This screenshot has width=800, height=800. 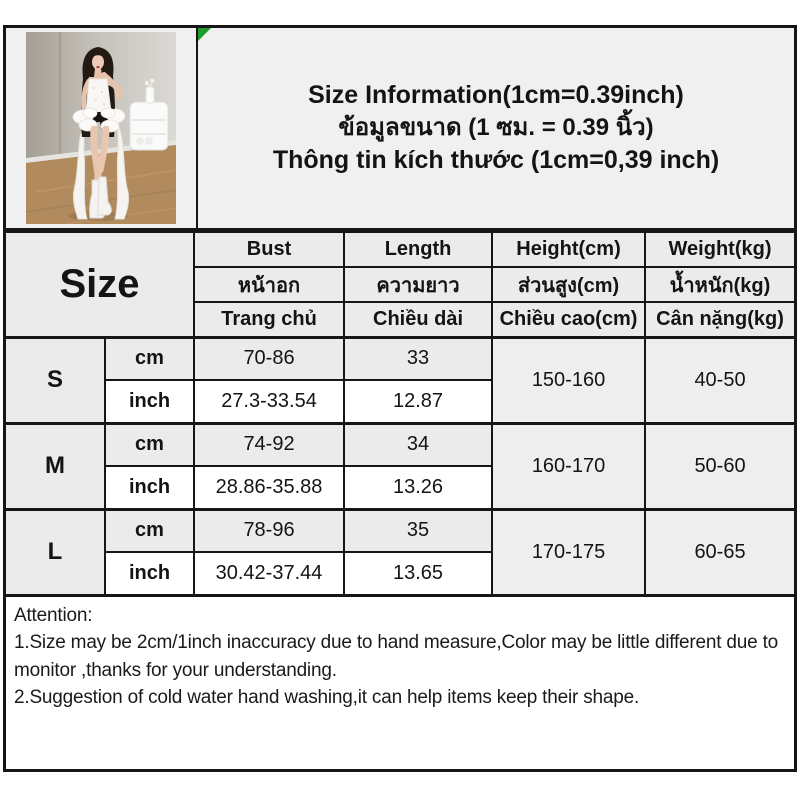 I want to click on table-row-s-inch: inch 27.3-33.54 12.87, so click(x=400, y=401).